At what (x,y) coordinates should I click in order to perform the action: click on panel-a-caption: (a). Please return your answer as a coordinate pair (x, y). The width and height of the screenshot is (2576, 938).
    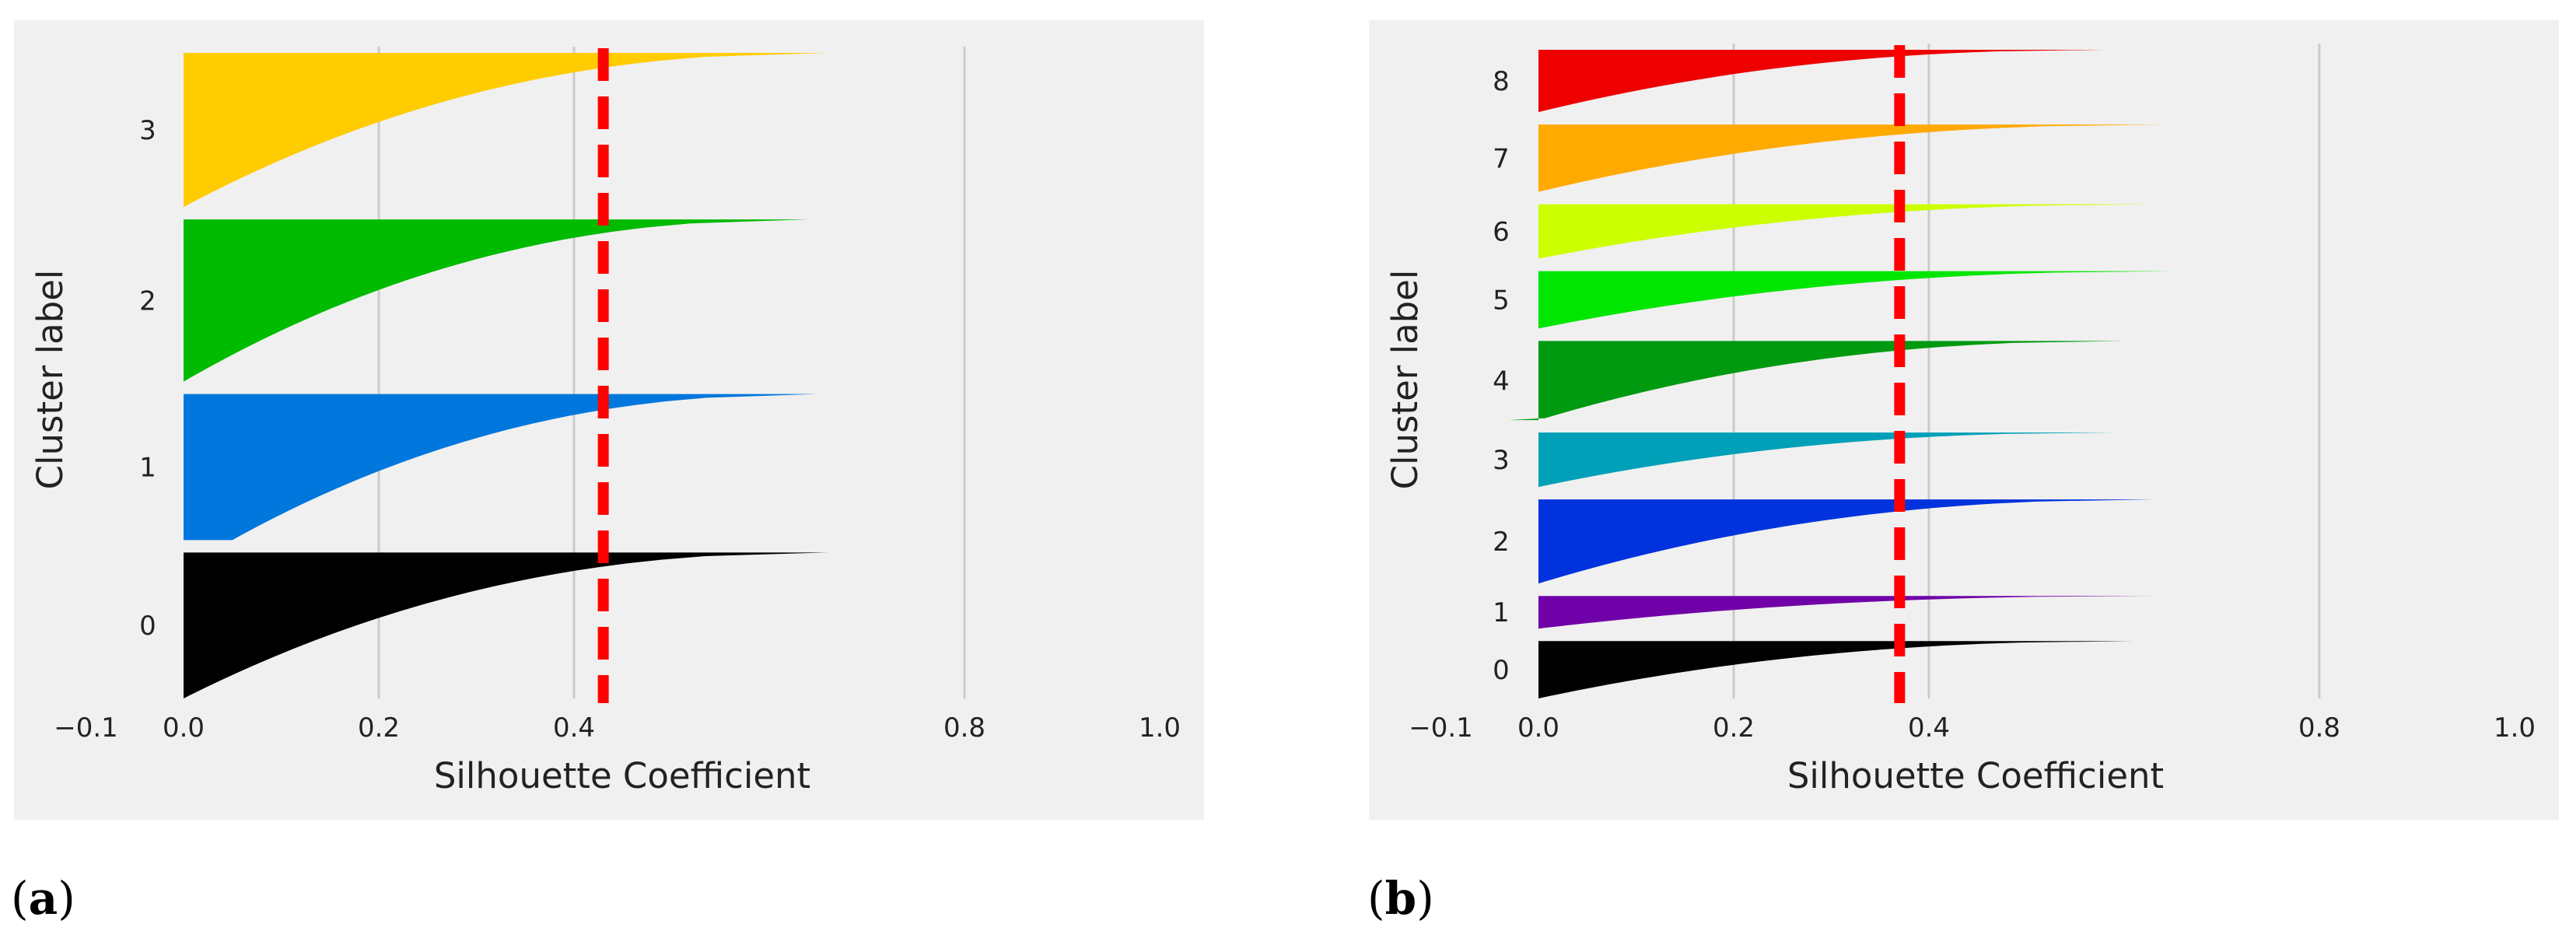
    Looking at the image, I should click on (43, 899).